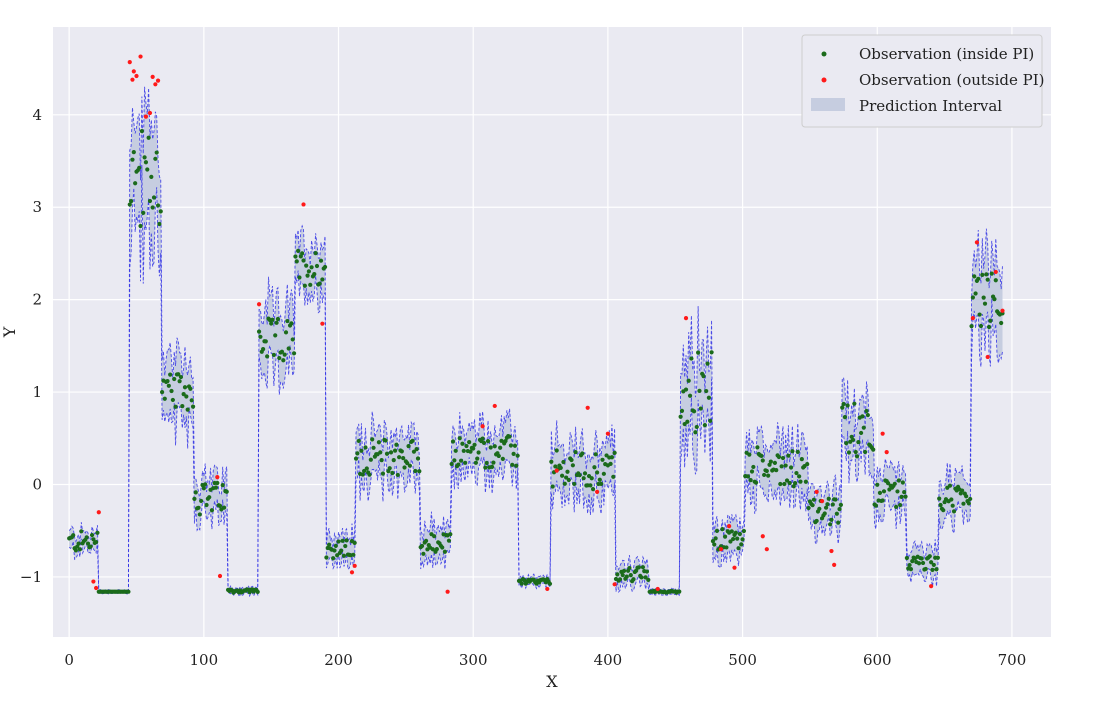 This screenshot has height=702, width=1100. I want to click on legend-band-swatch, so click(828, 104).